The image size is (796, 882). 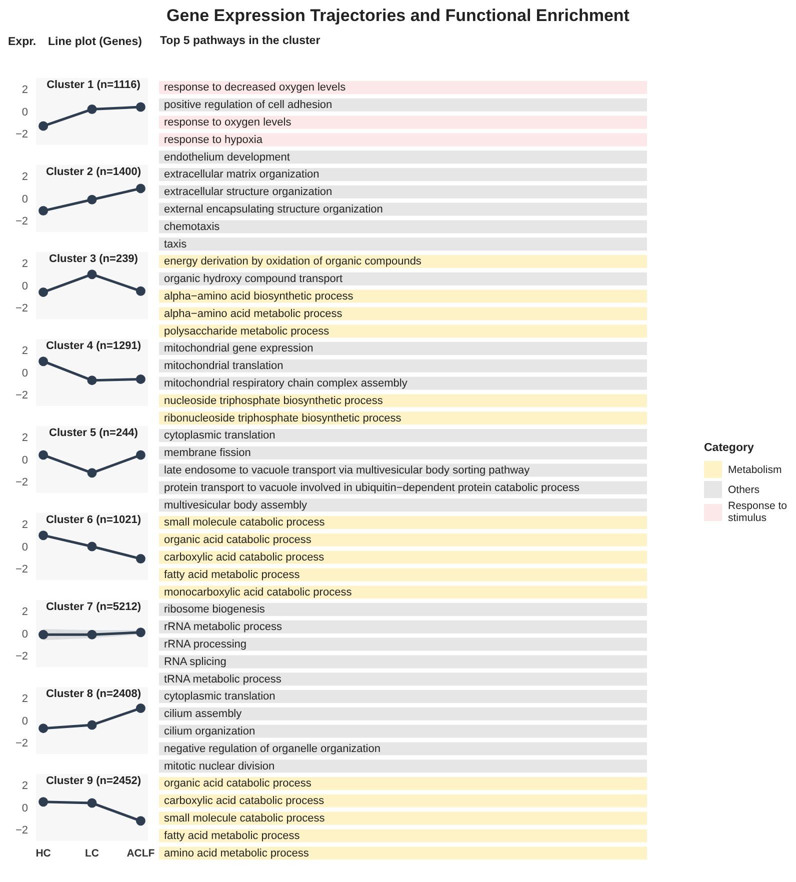 What do you see at coordinates (253, 279) in the screenshot?
I see `y-tick-label: organic hydroxy compound transport` at bounding box center [253, 279].